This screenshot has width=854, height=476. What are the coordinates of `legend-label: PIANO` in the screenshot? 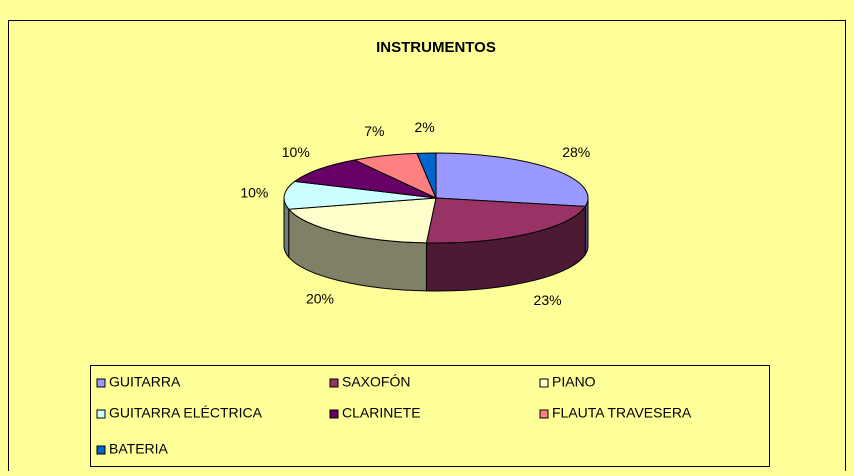 It's located at (574, 382).